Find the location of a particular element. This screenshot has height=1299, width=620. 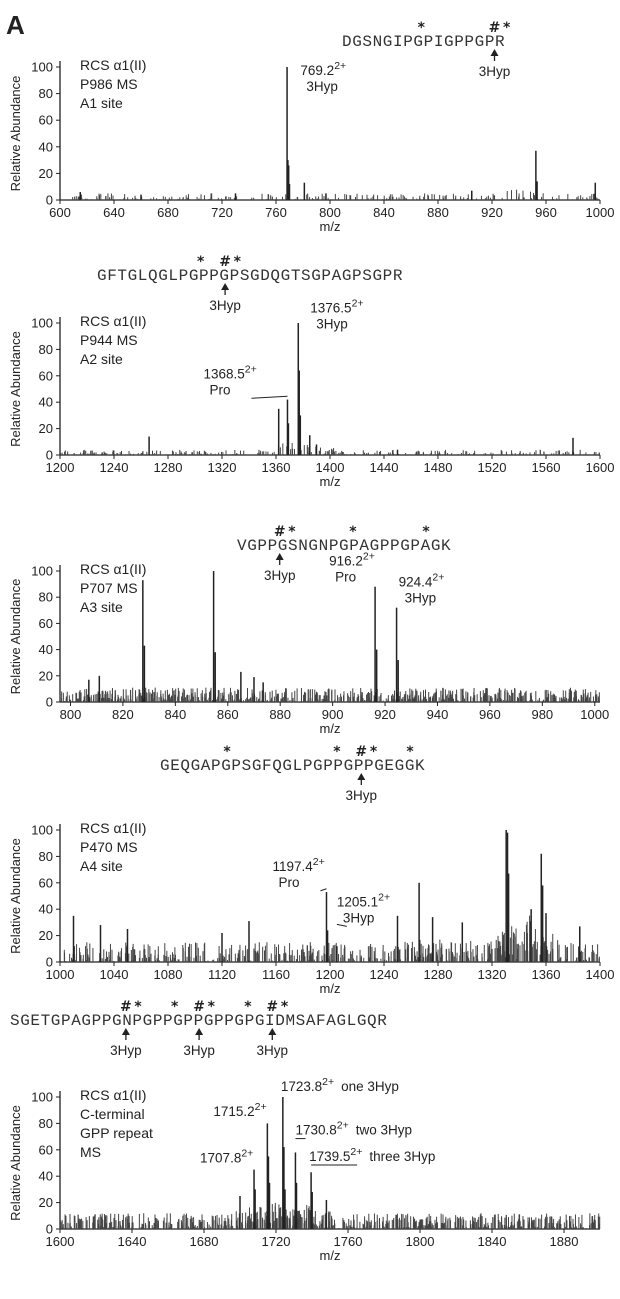

hyp-count-label: one 3Hyp is located at coordinates (370, 1086).